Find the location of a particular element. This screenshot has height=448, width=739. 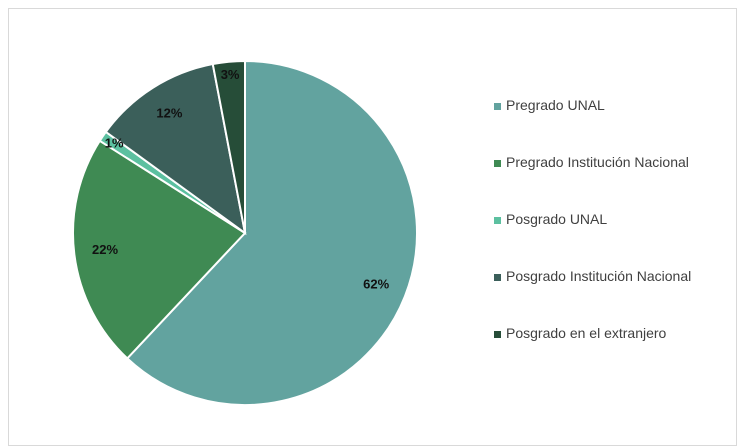

data-label: 62% is located at coordinates (376, 283).